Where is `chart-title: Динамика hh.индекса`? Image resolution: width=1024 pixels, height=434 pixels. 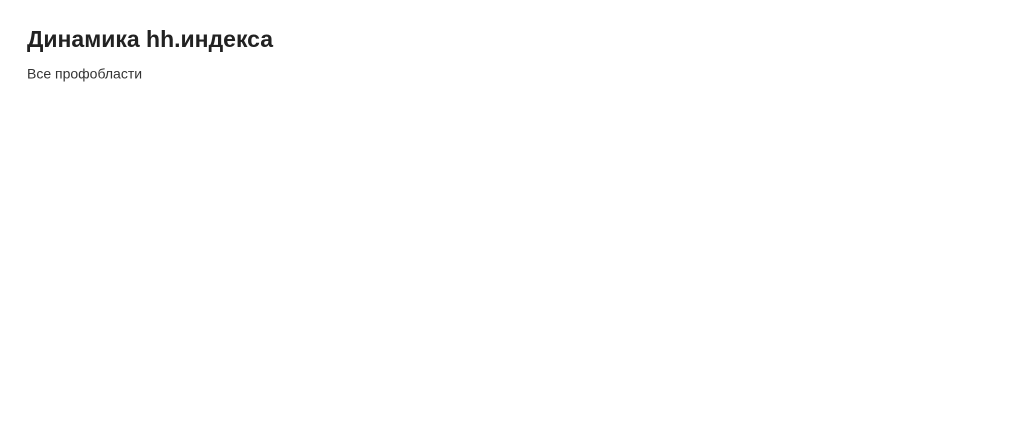
chart-title: Динамика hh.индекса is located at coordinates (150, 39).